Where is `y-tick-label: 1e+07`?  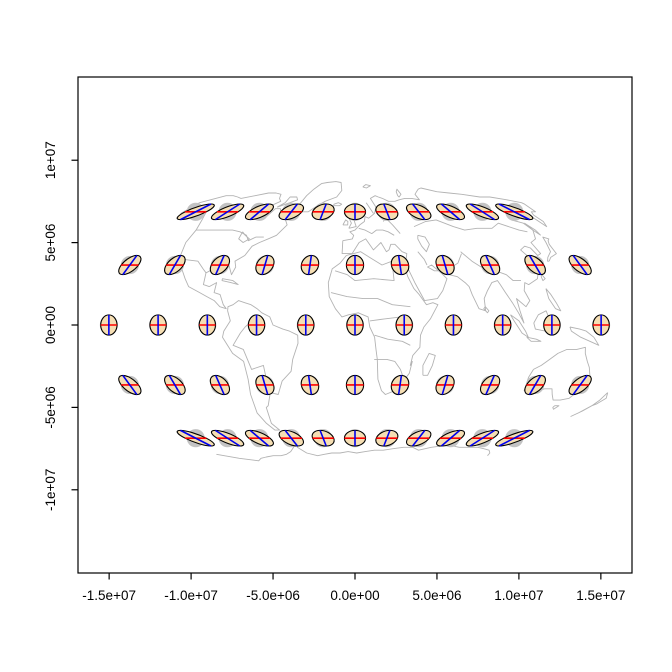
y-tick-label: 1e+07 is located at coordinates (50, 160).